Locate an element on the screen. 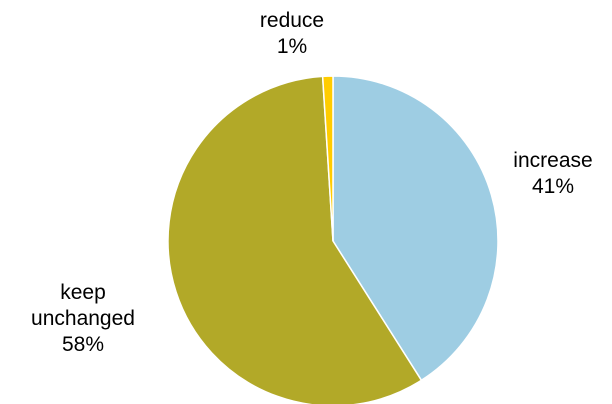  label-keep-value: 58% is located at coordinates (83, 344).